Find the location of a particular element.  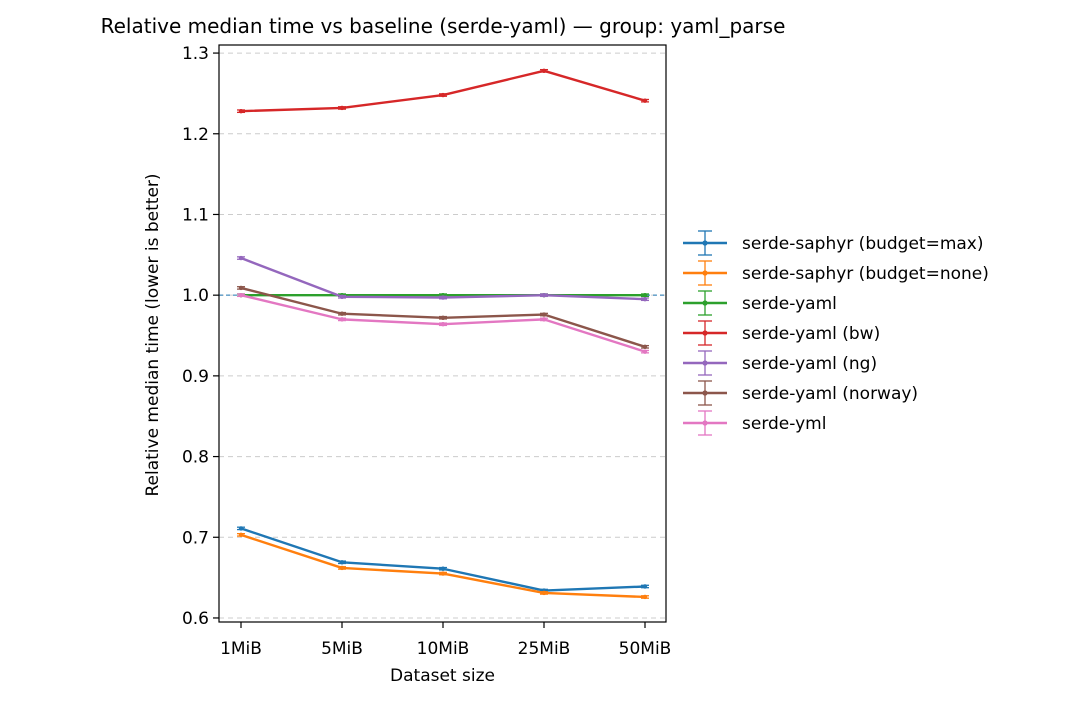

y-tick-label: 0.9 is located at coordinates (195, 377).